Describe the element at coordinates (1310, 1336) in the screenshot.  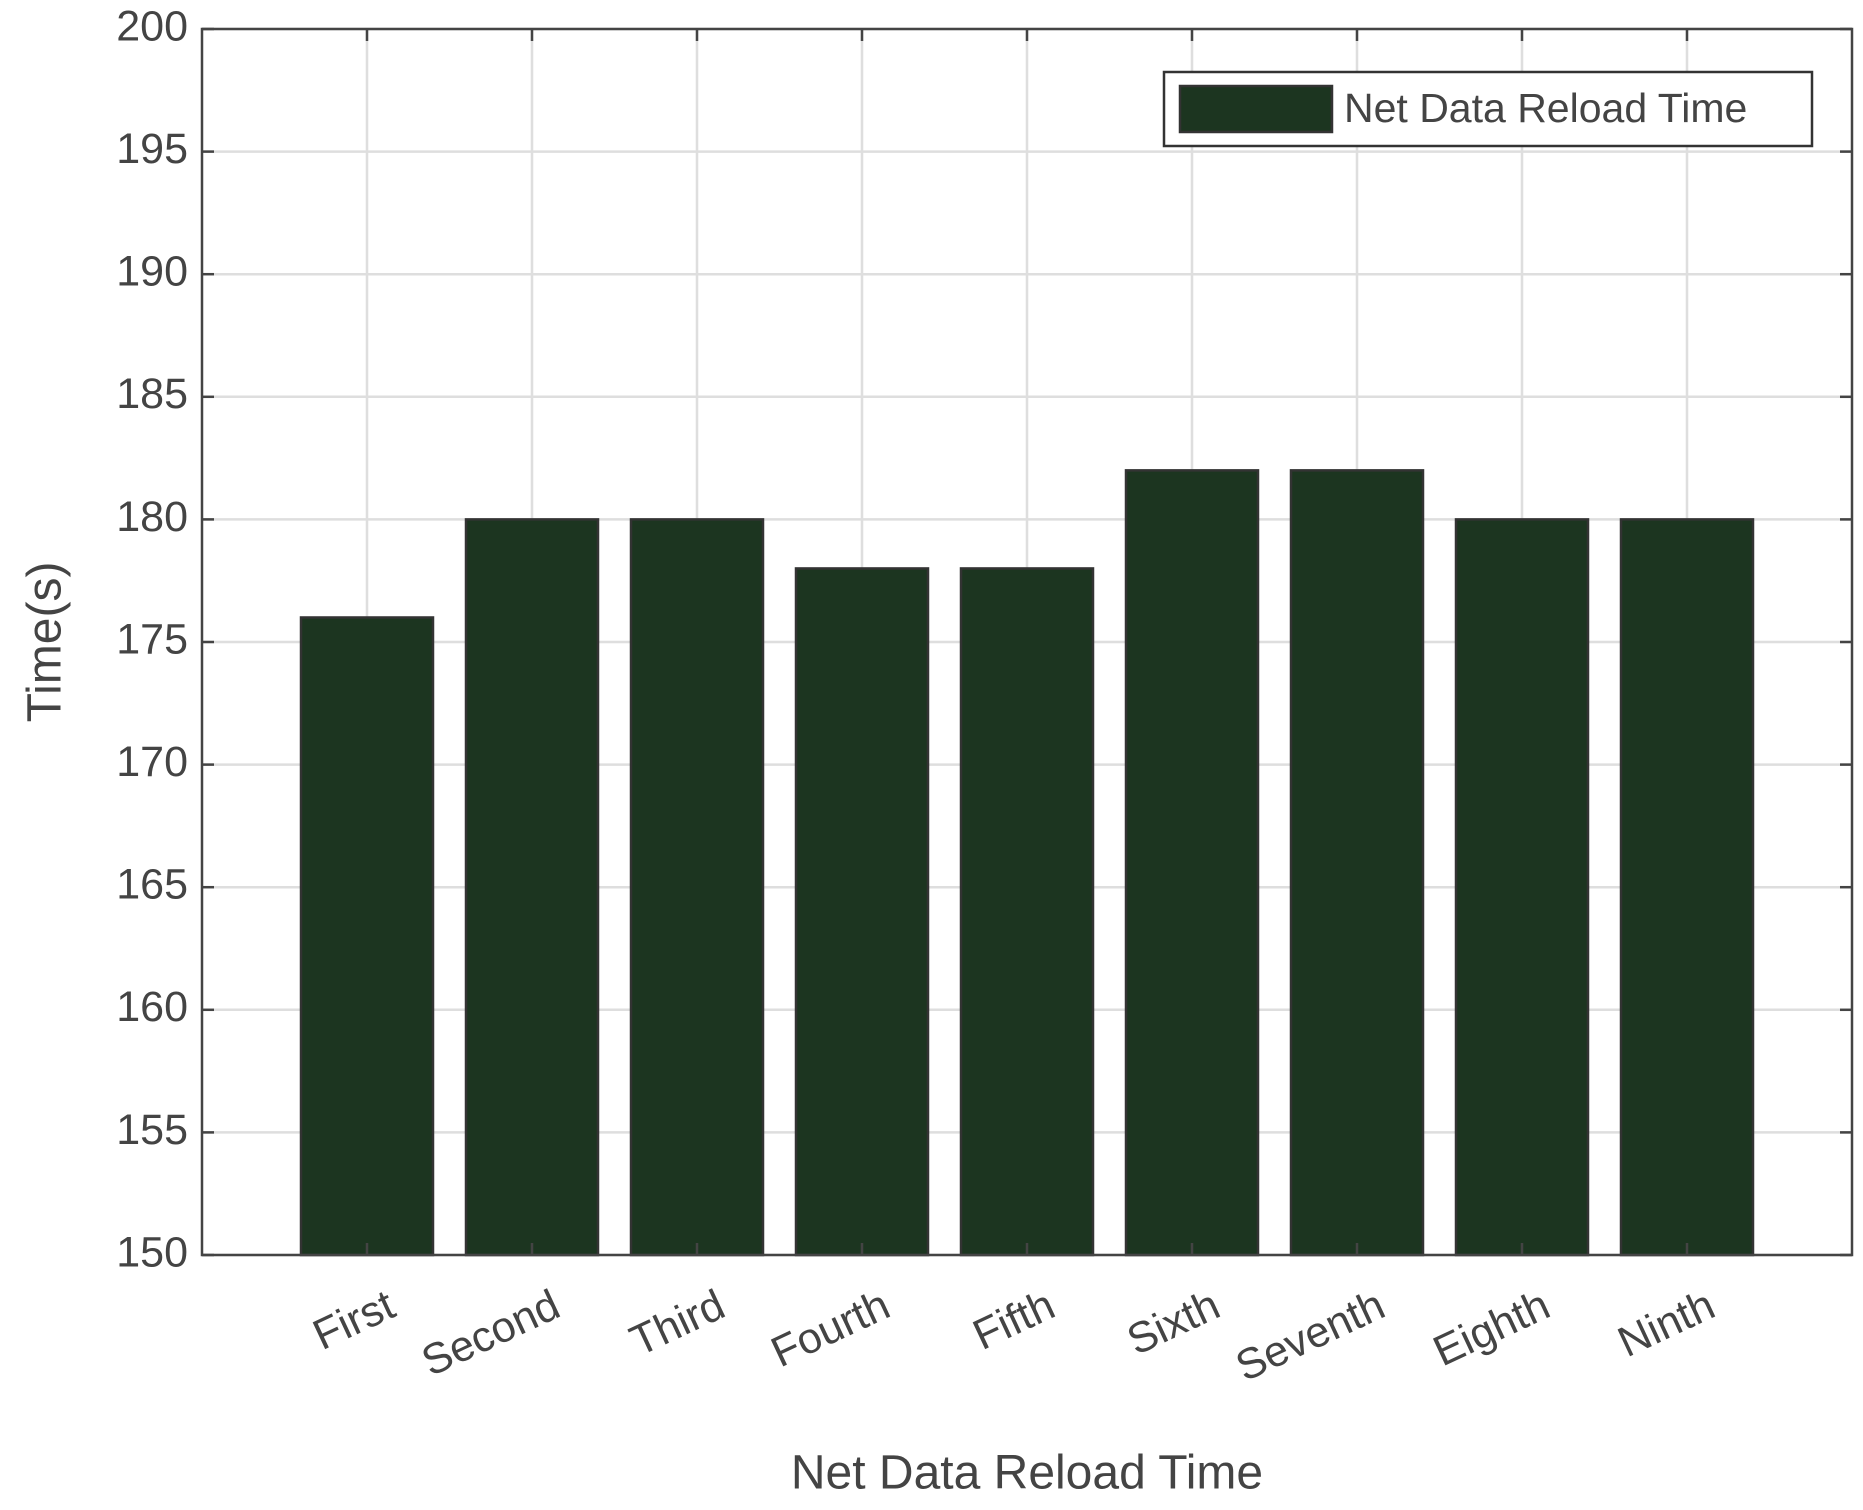
I see `x-tick-label: Seventh` at that location.